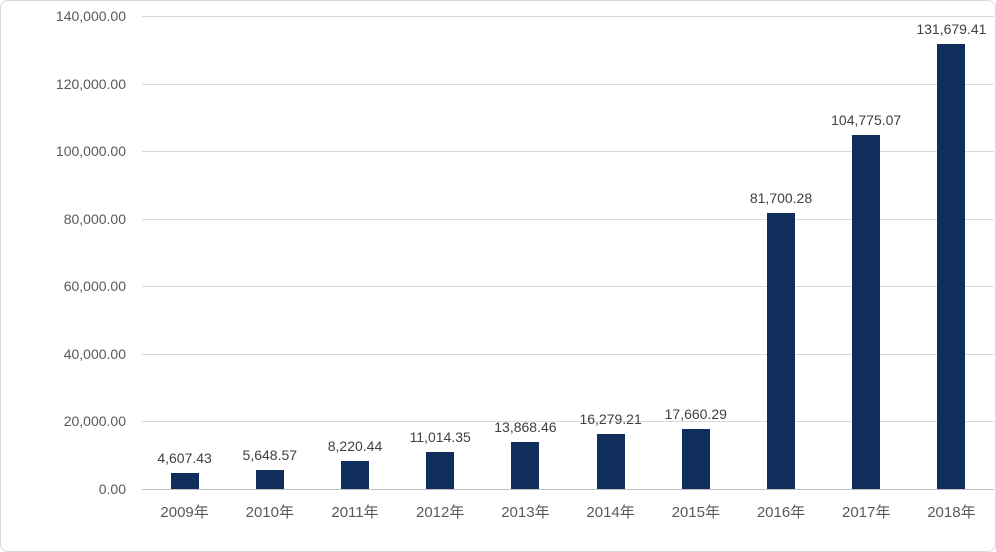 The height and width of the screenshot is (552, 996). Describe the element at coordinates (90, 16) in the screenshot. I see `y-axis-tick-label: 140,000.00` at that location.